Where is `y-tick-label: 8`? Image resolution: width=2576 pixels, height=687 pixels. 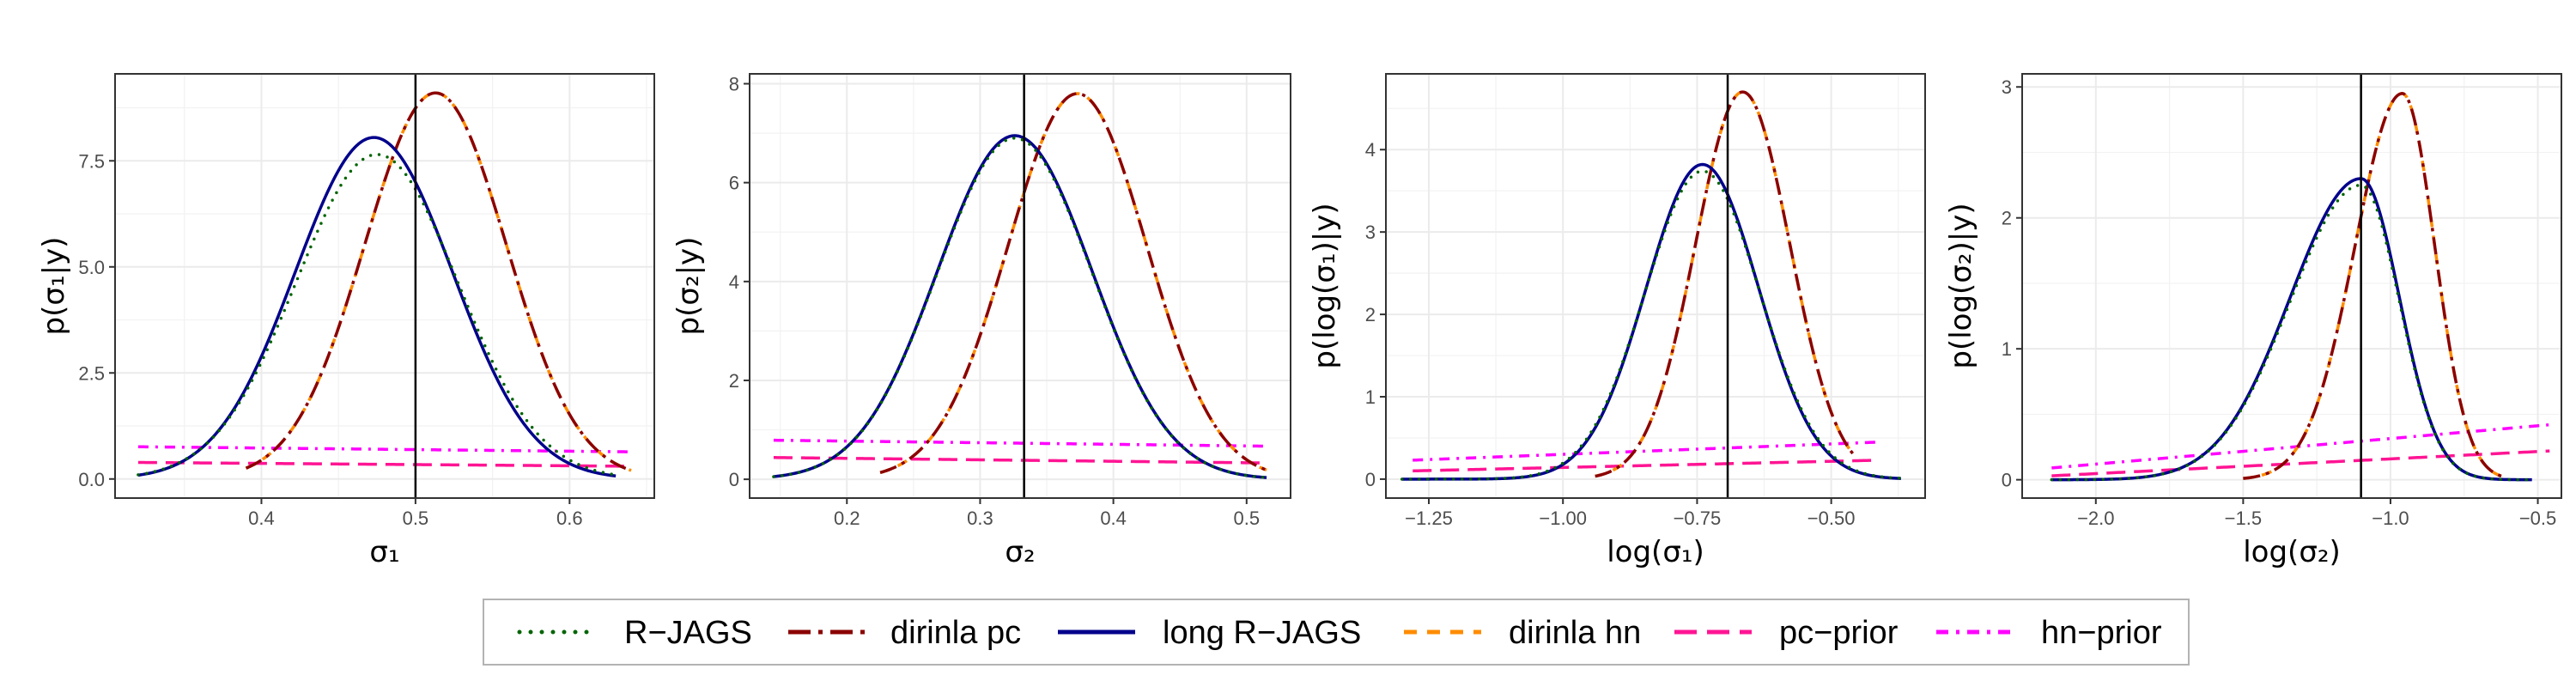 y-tick-label: 8 is located at coordinates (734, 84).